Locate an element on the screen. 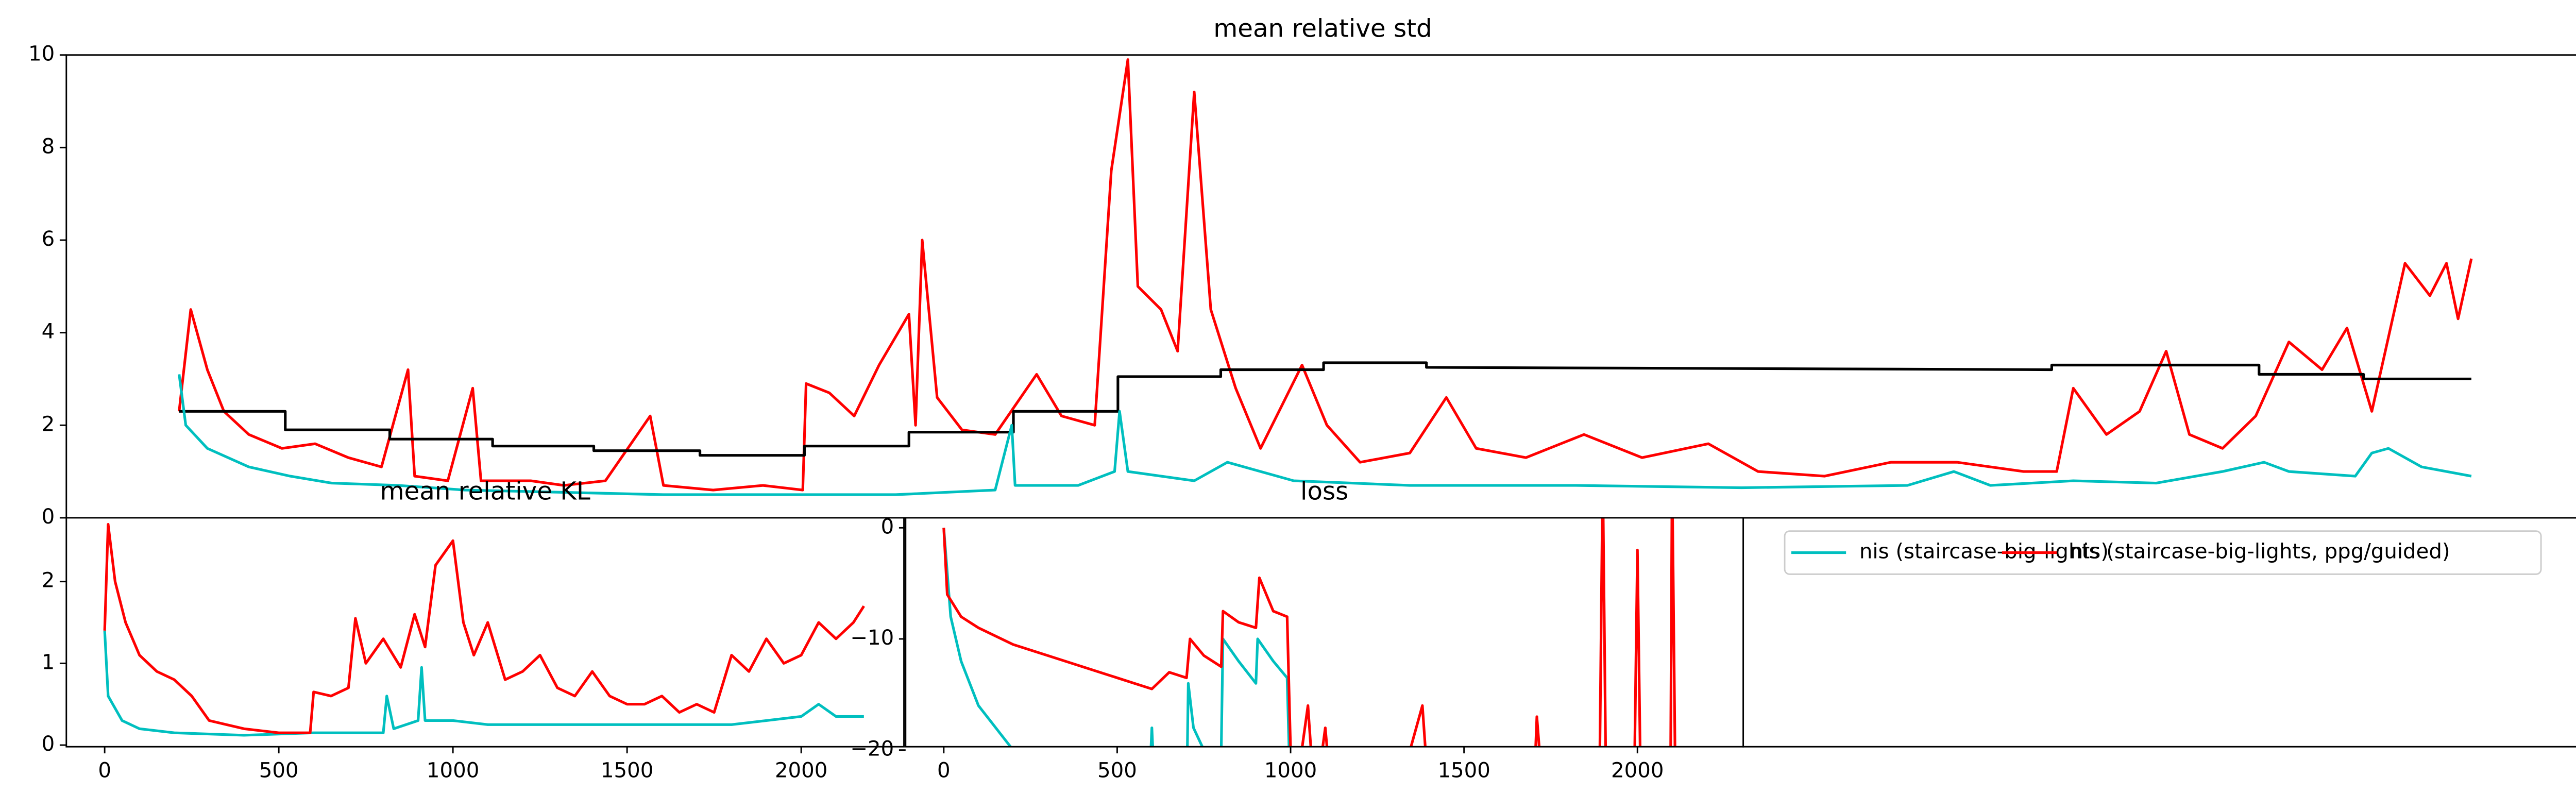 The width and height of the screenshot is (2576, 810). y-tick-label: 4 is located at coordinates (48, 332).